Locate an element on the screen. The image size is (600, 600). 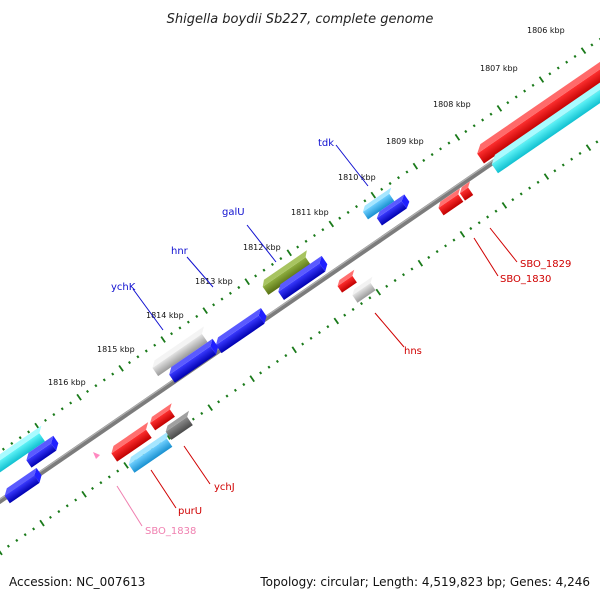
gene-feature-cyan-left is located at coordinates (25, 451).